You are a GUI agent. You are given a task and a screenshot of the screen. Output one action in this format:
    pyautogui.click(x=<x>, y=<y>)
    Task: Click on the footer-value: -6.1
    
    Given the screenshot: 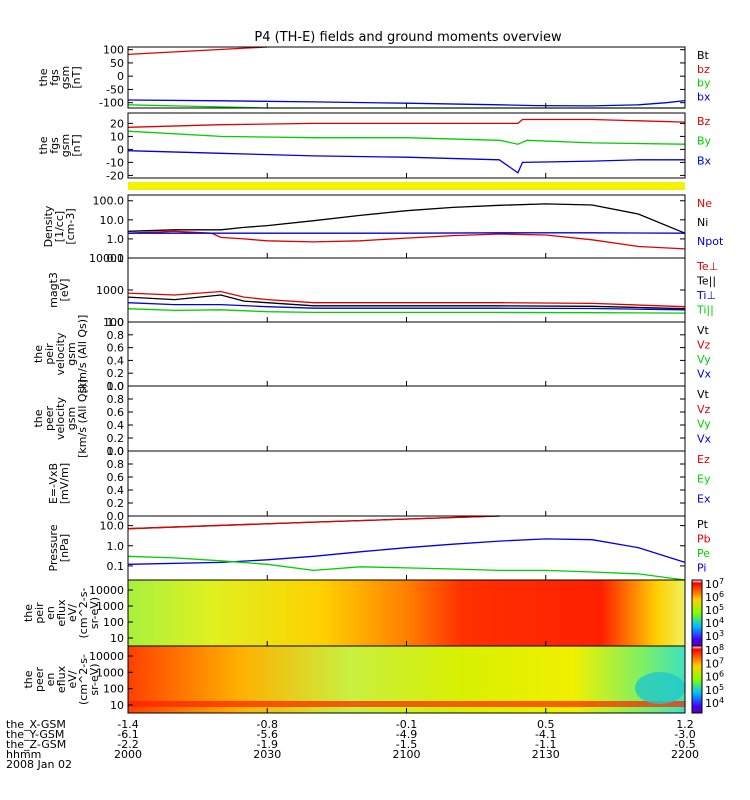 What is the action you would take?
    pyautogui.click(x=127, y=734)
    